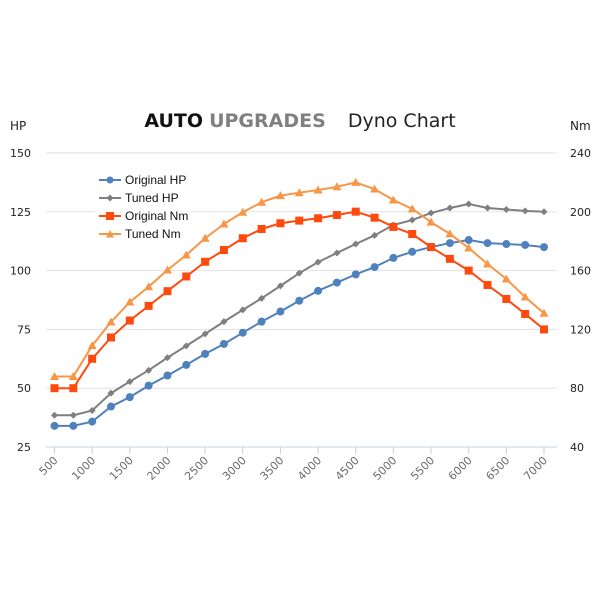 This screenshot has height=600, width=600. I want to click on legend-item-original-hp: Original HP, so click(143, 180).